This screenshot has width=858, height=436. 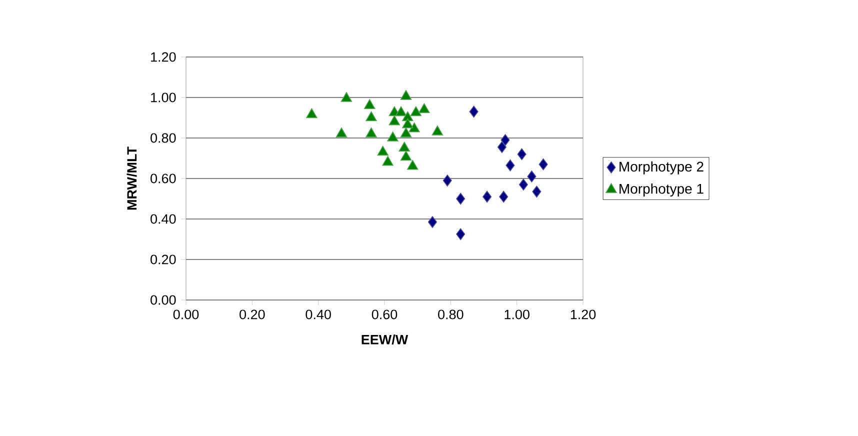 What do you see at coordinates (163, 138) in the screenshot?
I see `y-tick-label: 0.80` at bounding box center [163, 138].